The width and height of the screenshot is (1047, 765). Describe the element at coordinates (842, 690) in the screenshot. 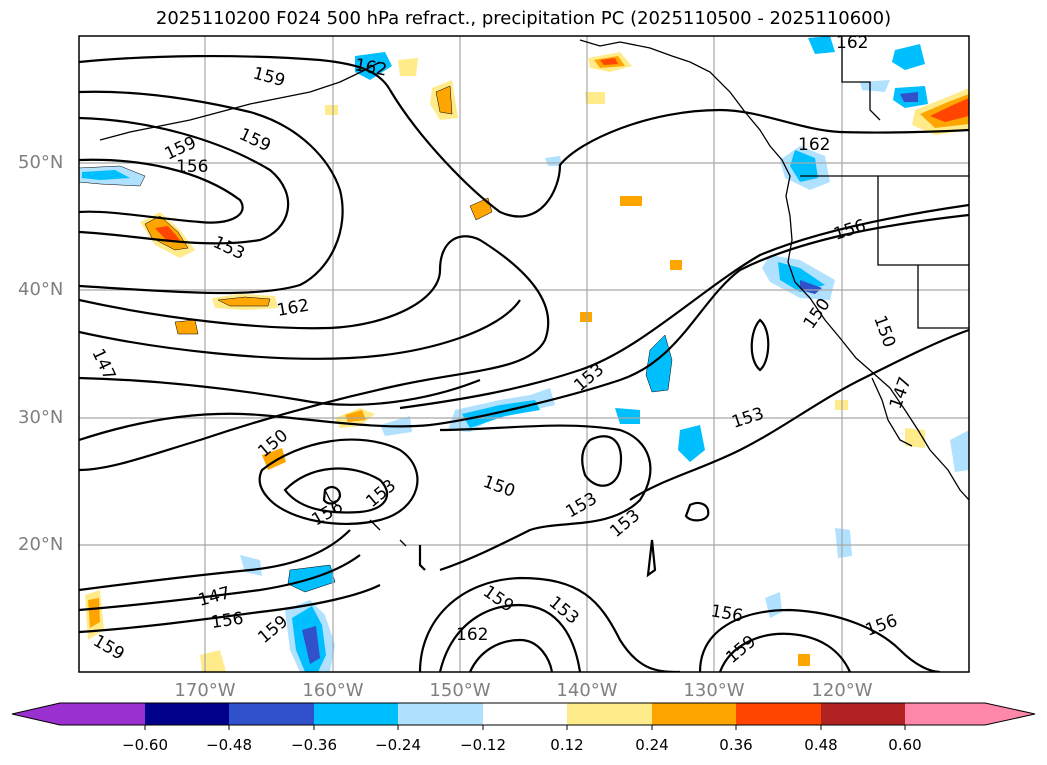

I see `lon-label: 120°W` at that location.